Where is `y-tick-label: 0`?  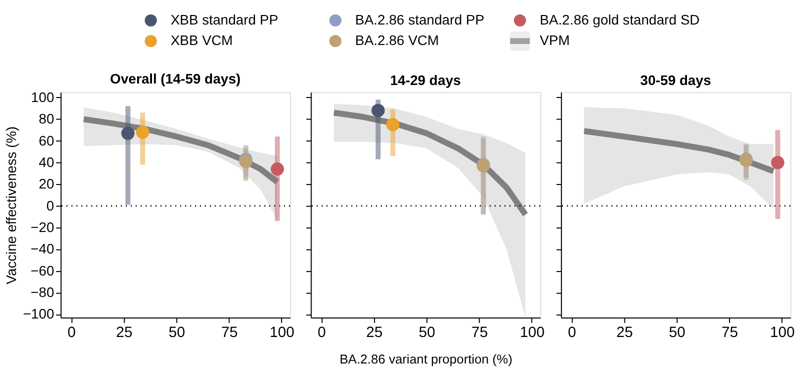
y-tick-label: 0 is located at coordinates (50, 205).